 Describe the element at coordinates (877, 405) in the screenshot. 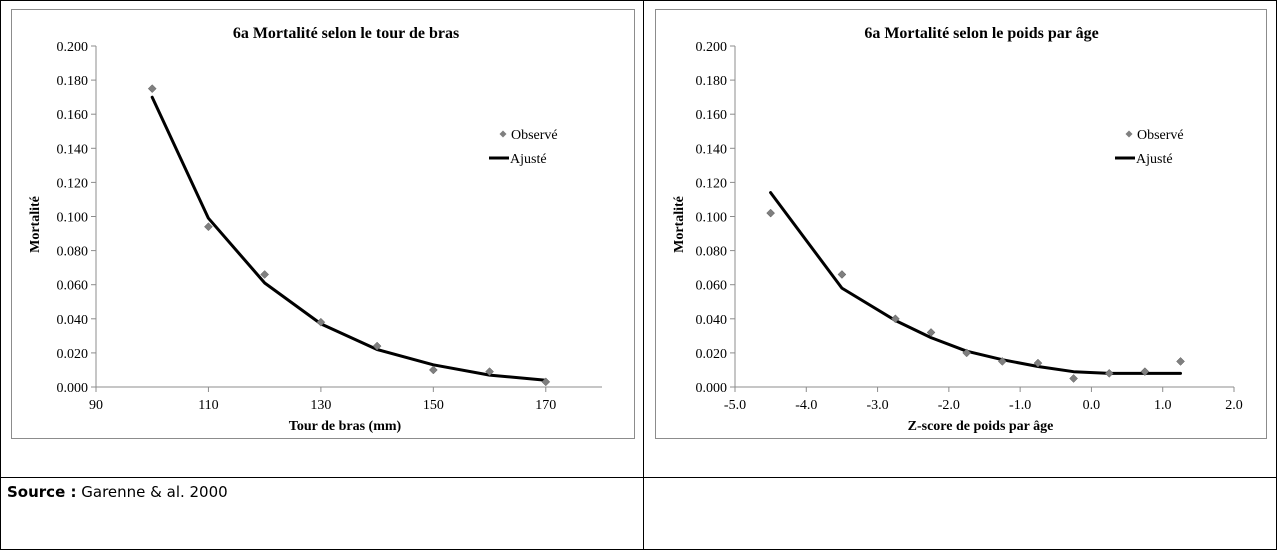

I see `x-tick-label: -3.0` at that location.